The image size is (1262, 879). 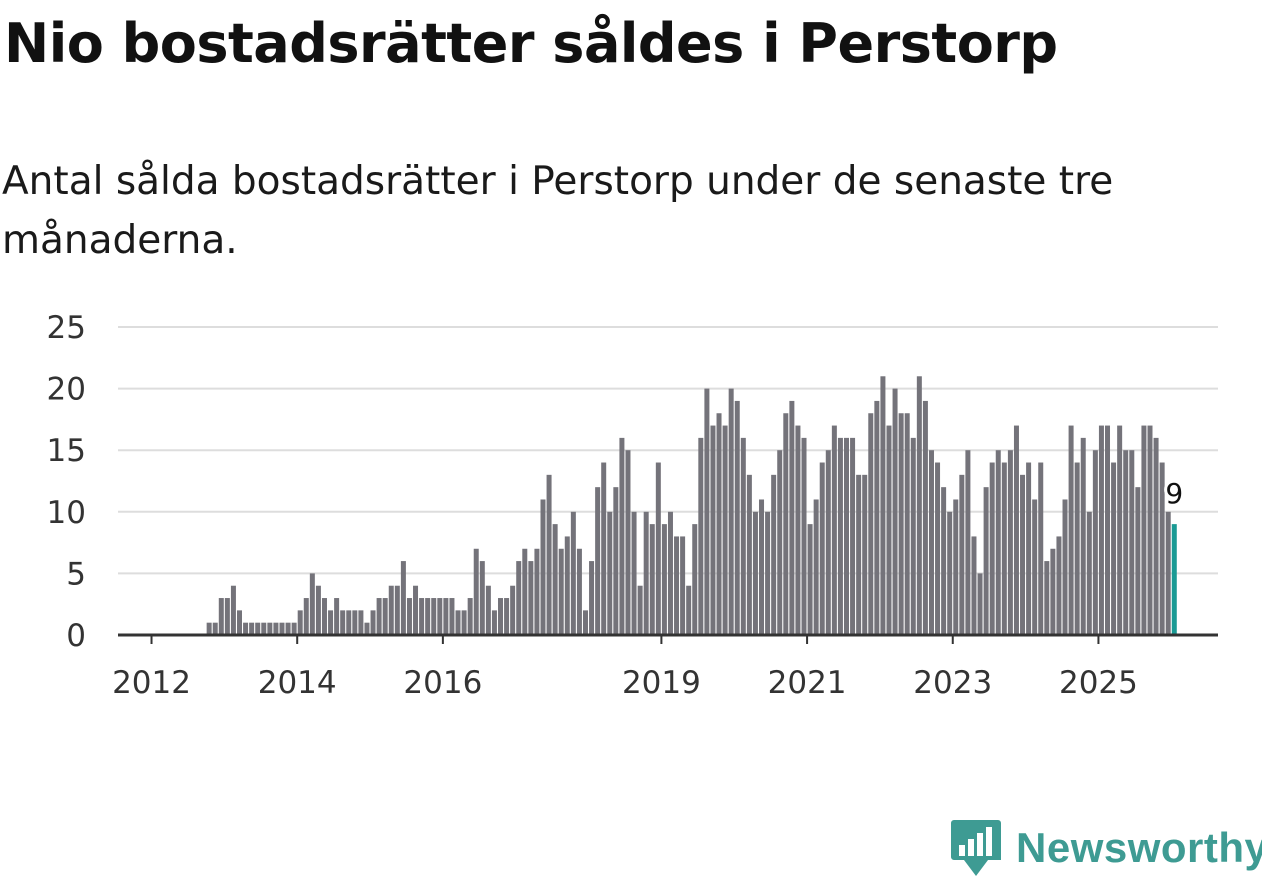 I want to click on x-tick-label: 2019, so click(x=661, y=683).